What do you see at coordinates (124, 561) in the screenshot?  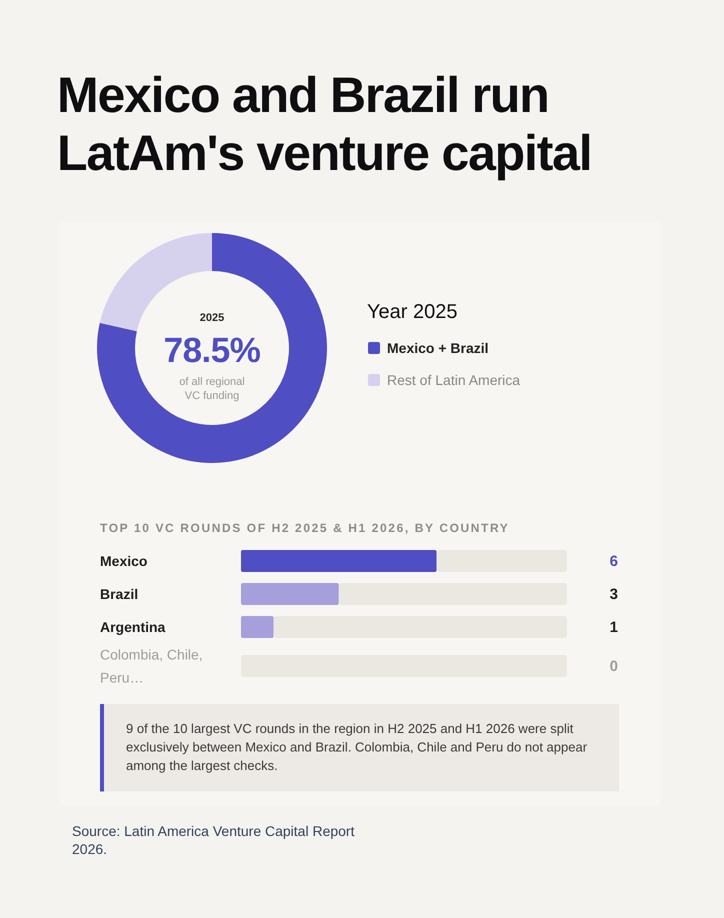 I see `y-tick-label: Mexico` at bounding box center [124, 561].